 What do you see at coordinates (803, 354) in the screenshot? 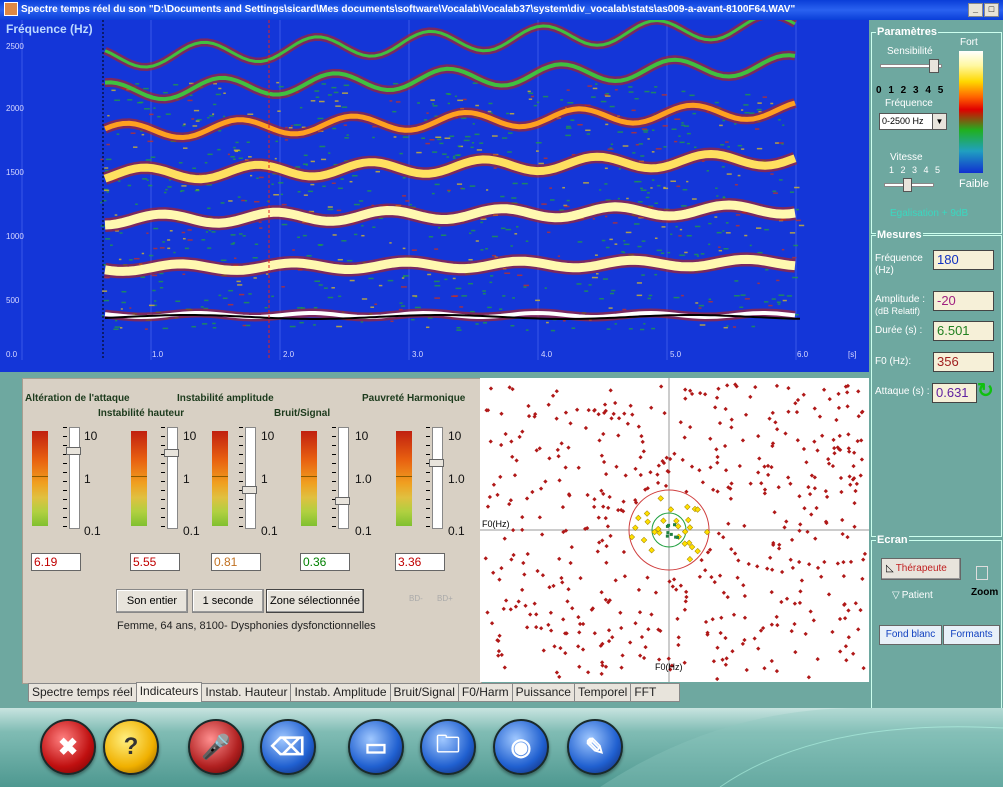
I see `x-tick: 6.0` at bounding box center [803, 354].